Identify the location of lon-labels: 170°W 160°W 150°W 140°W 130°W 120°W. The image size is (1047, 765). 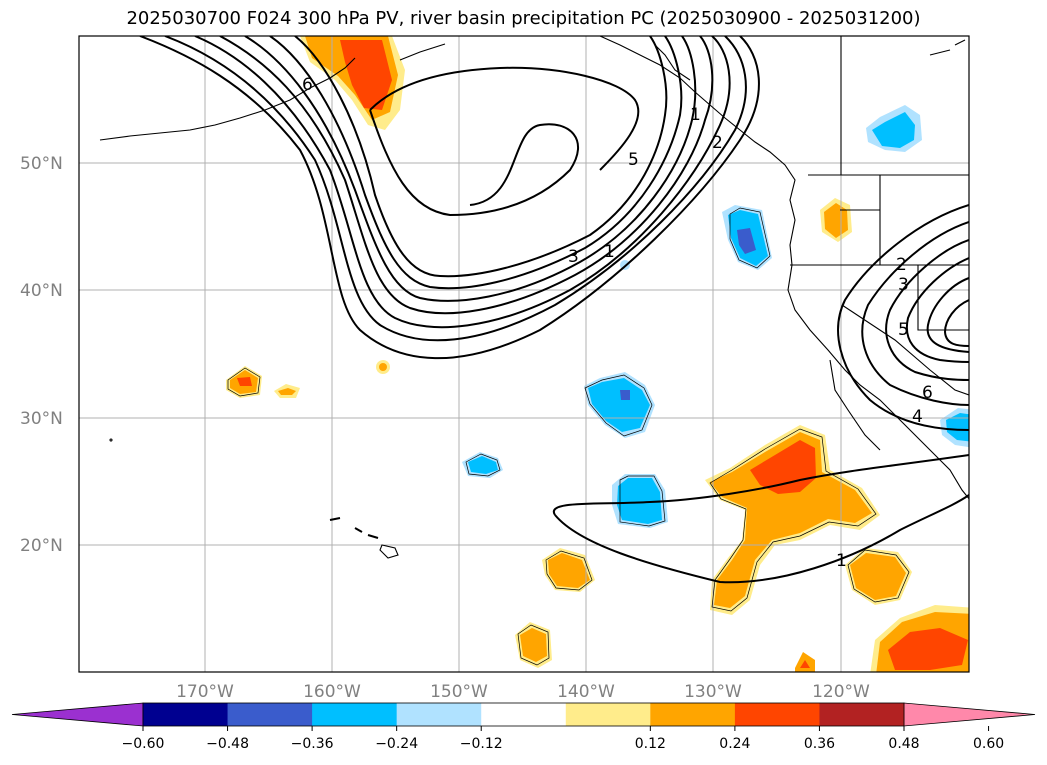
(523, 692).